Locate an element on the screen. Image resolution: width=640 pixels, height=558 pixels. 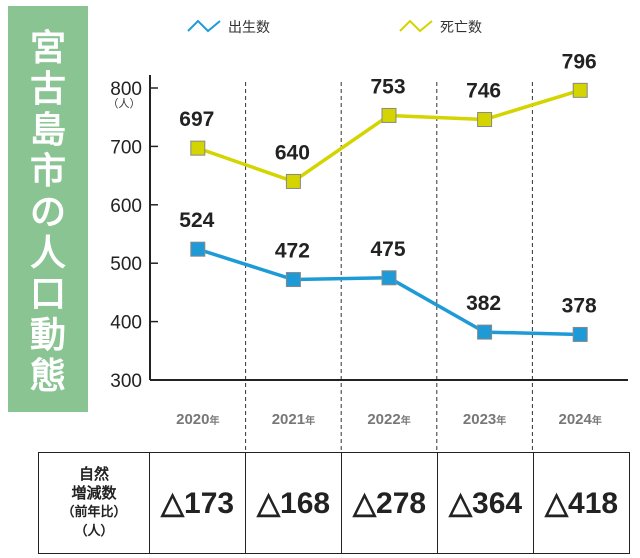
x-tick-label: 2020年 is located at coordinates (197, 419).